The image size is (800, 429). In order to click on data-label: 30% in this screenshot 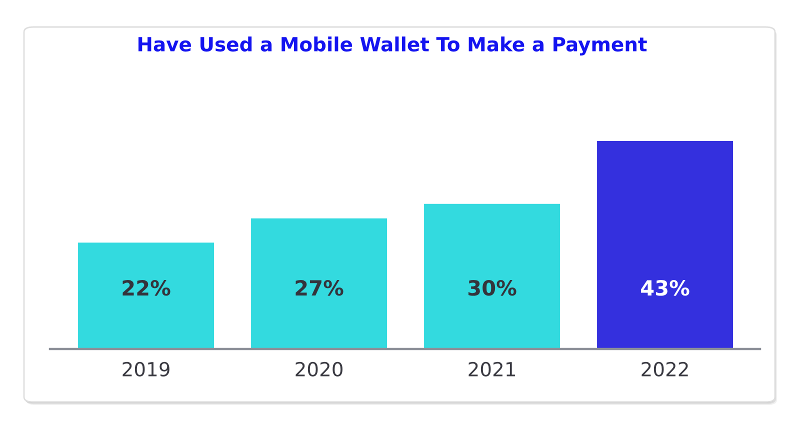, I will do `click(492, 288)`.